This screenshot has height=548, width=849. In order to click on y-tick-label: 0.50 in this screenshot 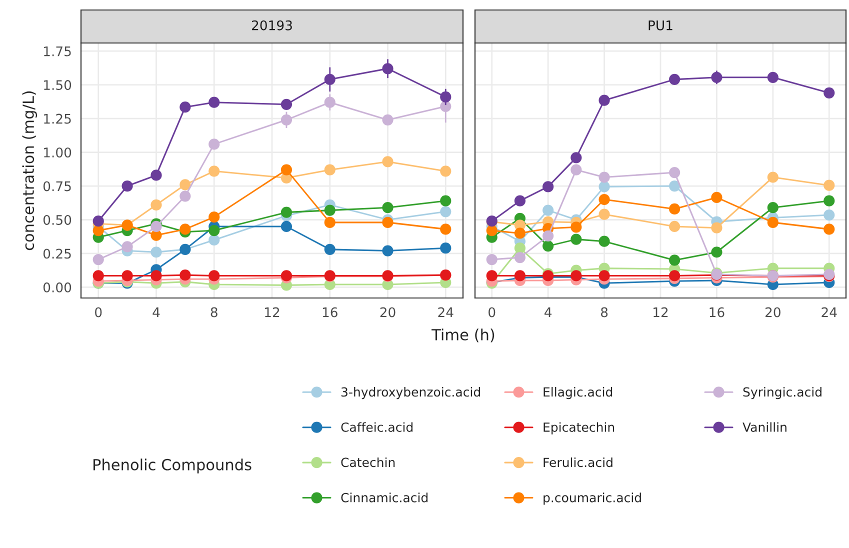, I will do `click(57, 219)`.